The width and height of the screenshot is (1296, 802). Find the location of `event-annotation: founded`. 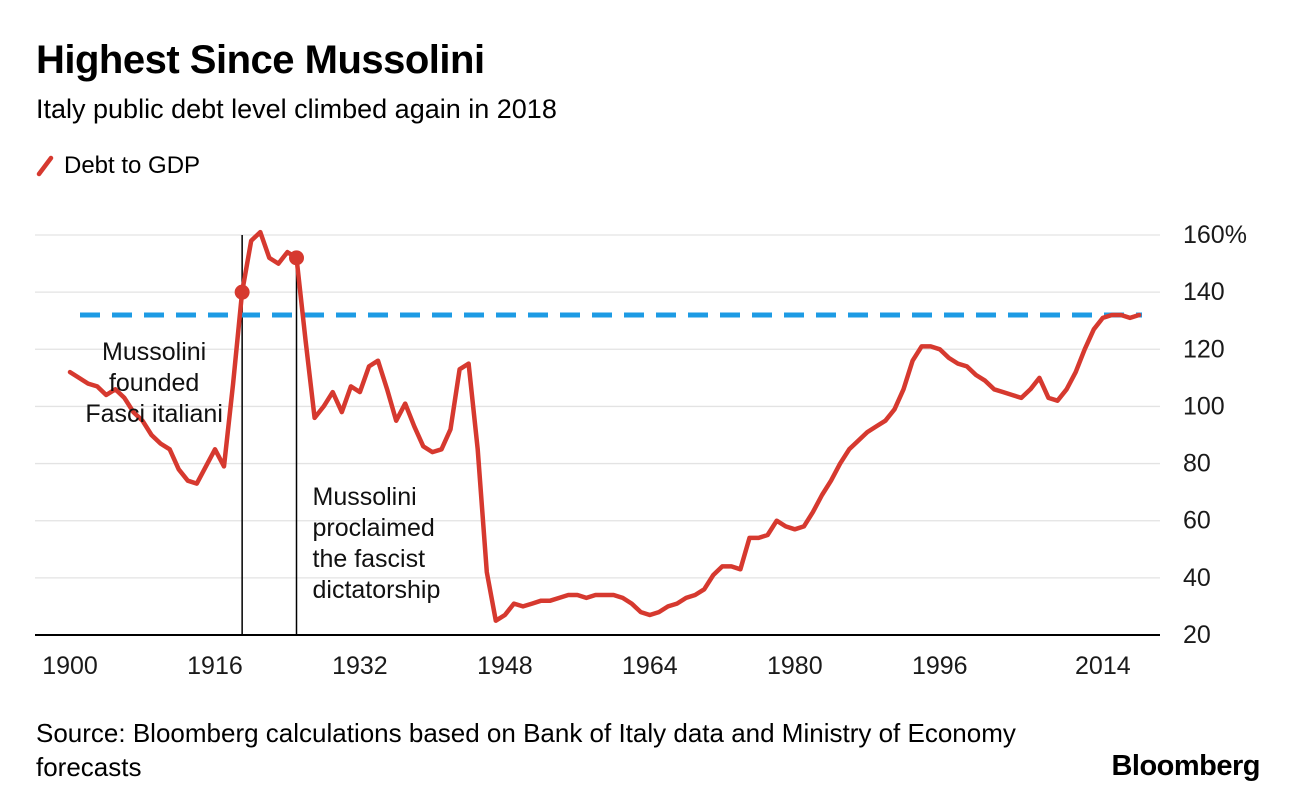

event-annotation: founded is located at coordinates (154, 383).